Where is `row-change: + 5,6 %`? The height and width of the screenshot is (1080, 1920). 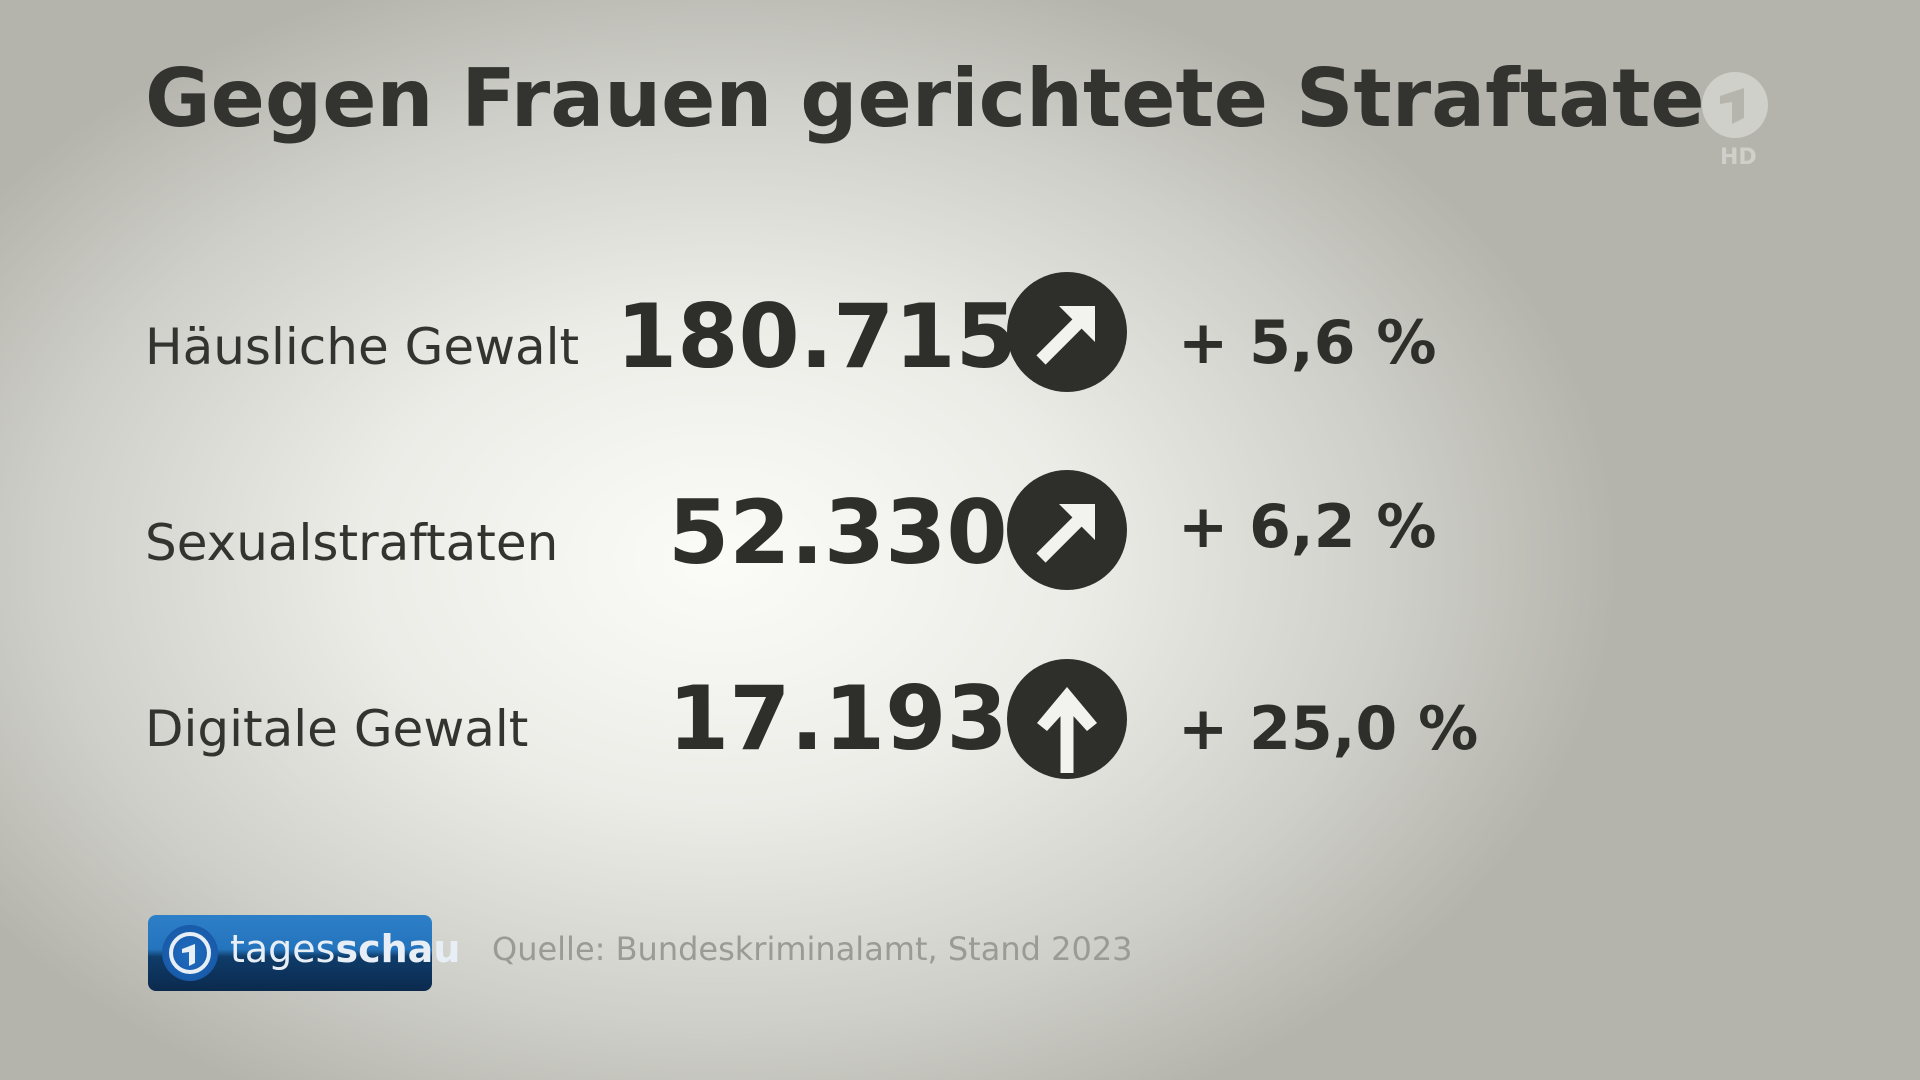
row-change: + 5,6 % is located at coordinates (1307, 343).